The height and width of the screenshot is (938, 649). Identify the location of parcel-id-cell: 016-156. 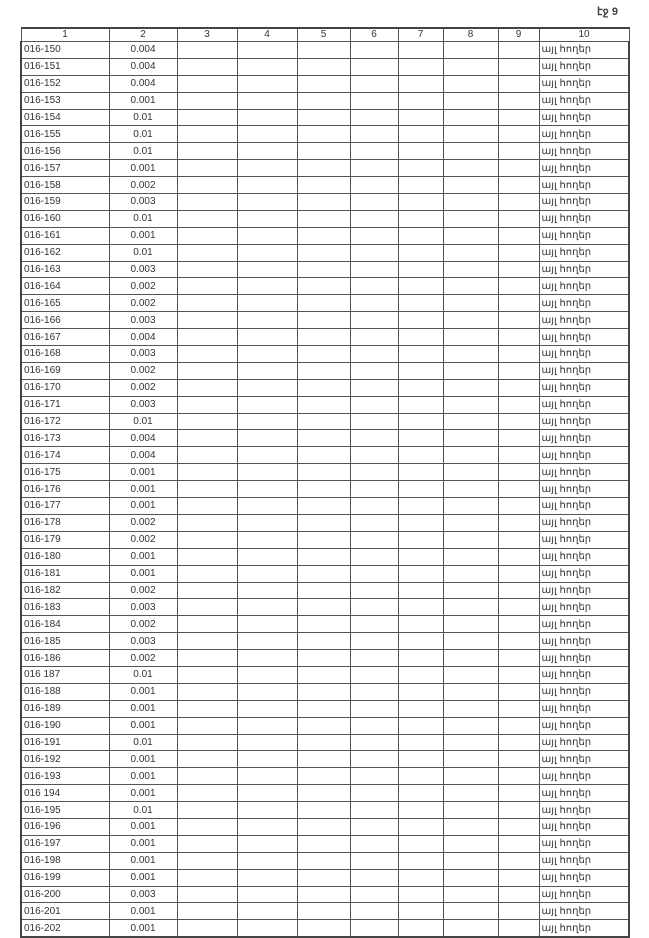
(65, 151).